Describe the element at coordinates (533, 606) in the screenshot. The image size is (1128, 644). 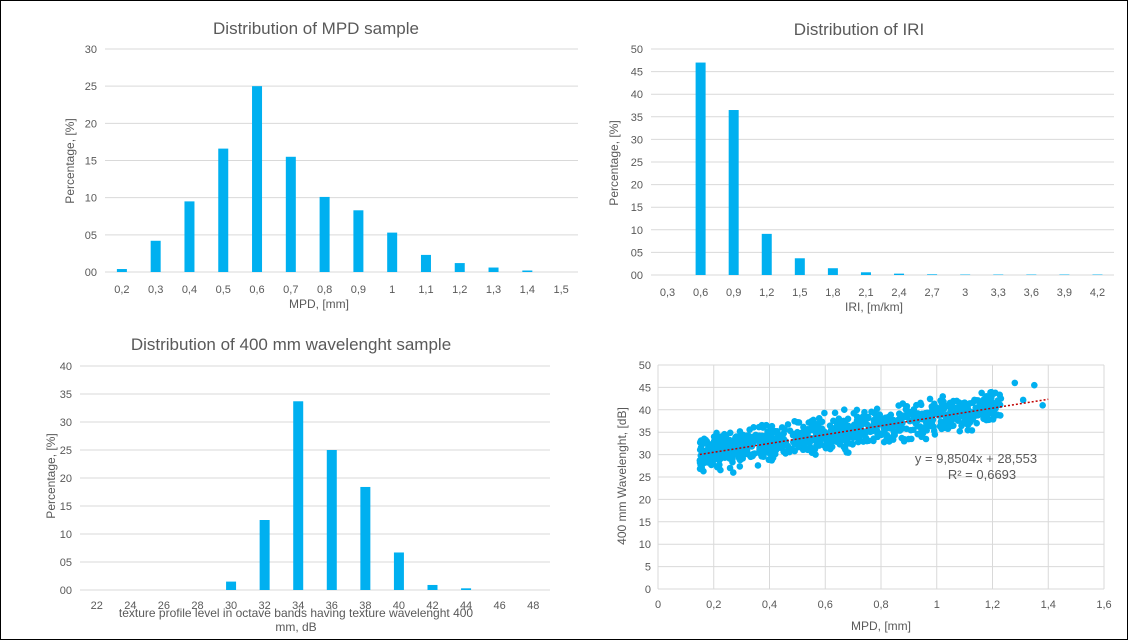
I see `x-tick-label: 48` at that location.